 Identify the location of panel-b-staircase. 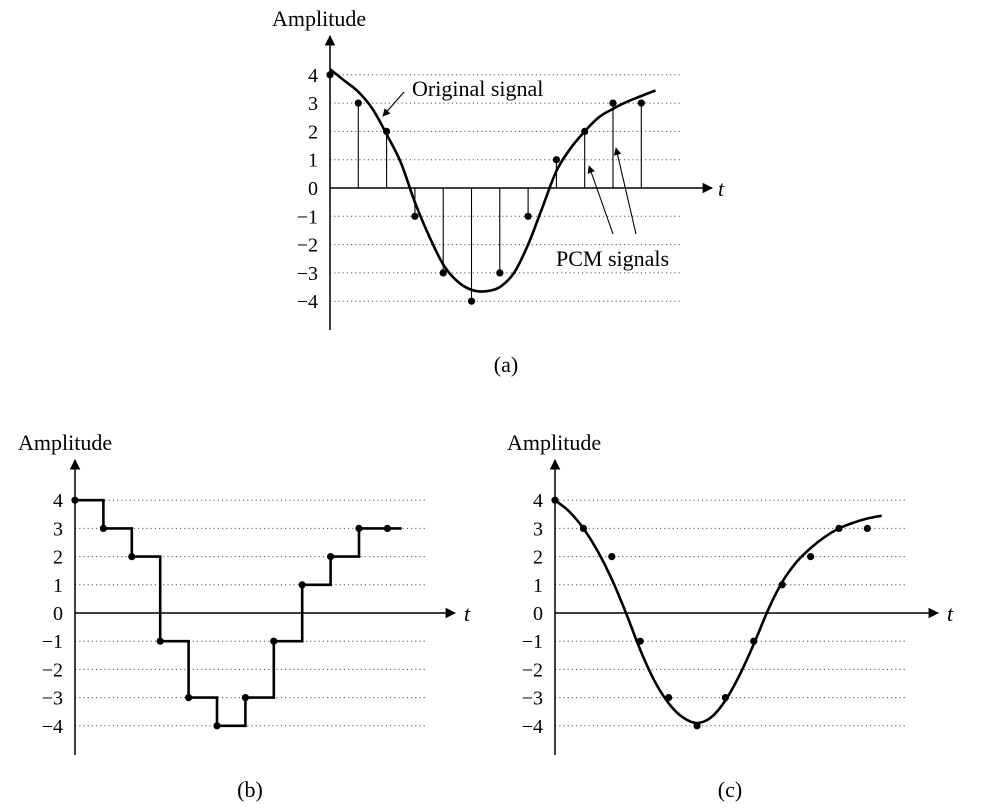
(238, 613).